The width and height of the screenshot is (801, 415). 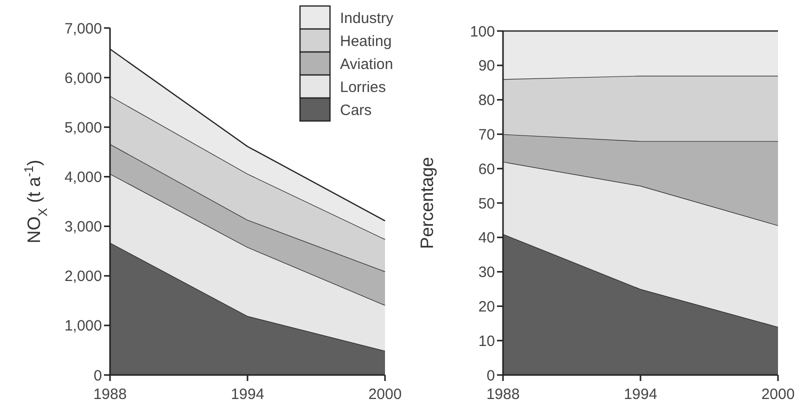 What do you see at coordinates (83, 177) in the screenshot?
I see `y-tick-label: 4,000` at bounding box center [83, 177].